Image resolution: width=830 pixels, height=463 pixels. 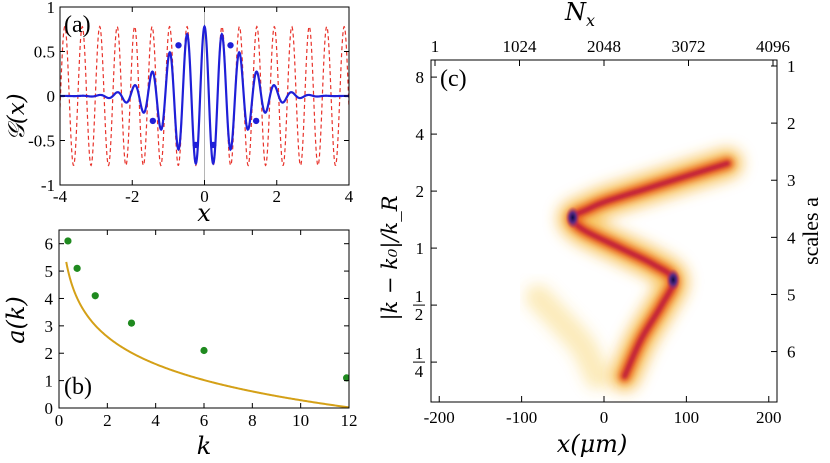 I want to click on panel-c-ytick-label: 1, so click(x=420, y=248).